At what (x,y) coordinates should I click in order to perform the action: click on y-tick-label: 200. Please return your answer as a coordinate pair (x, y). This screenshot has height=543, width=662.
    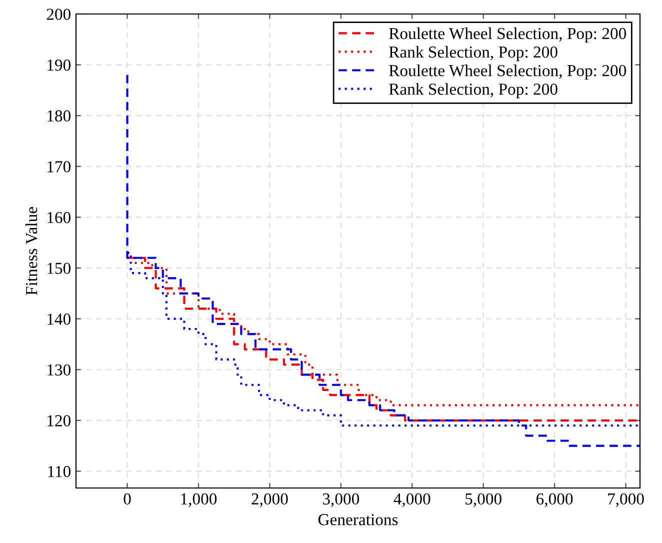
    Looking at the image, I should click on (58, 14).